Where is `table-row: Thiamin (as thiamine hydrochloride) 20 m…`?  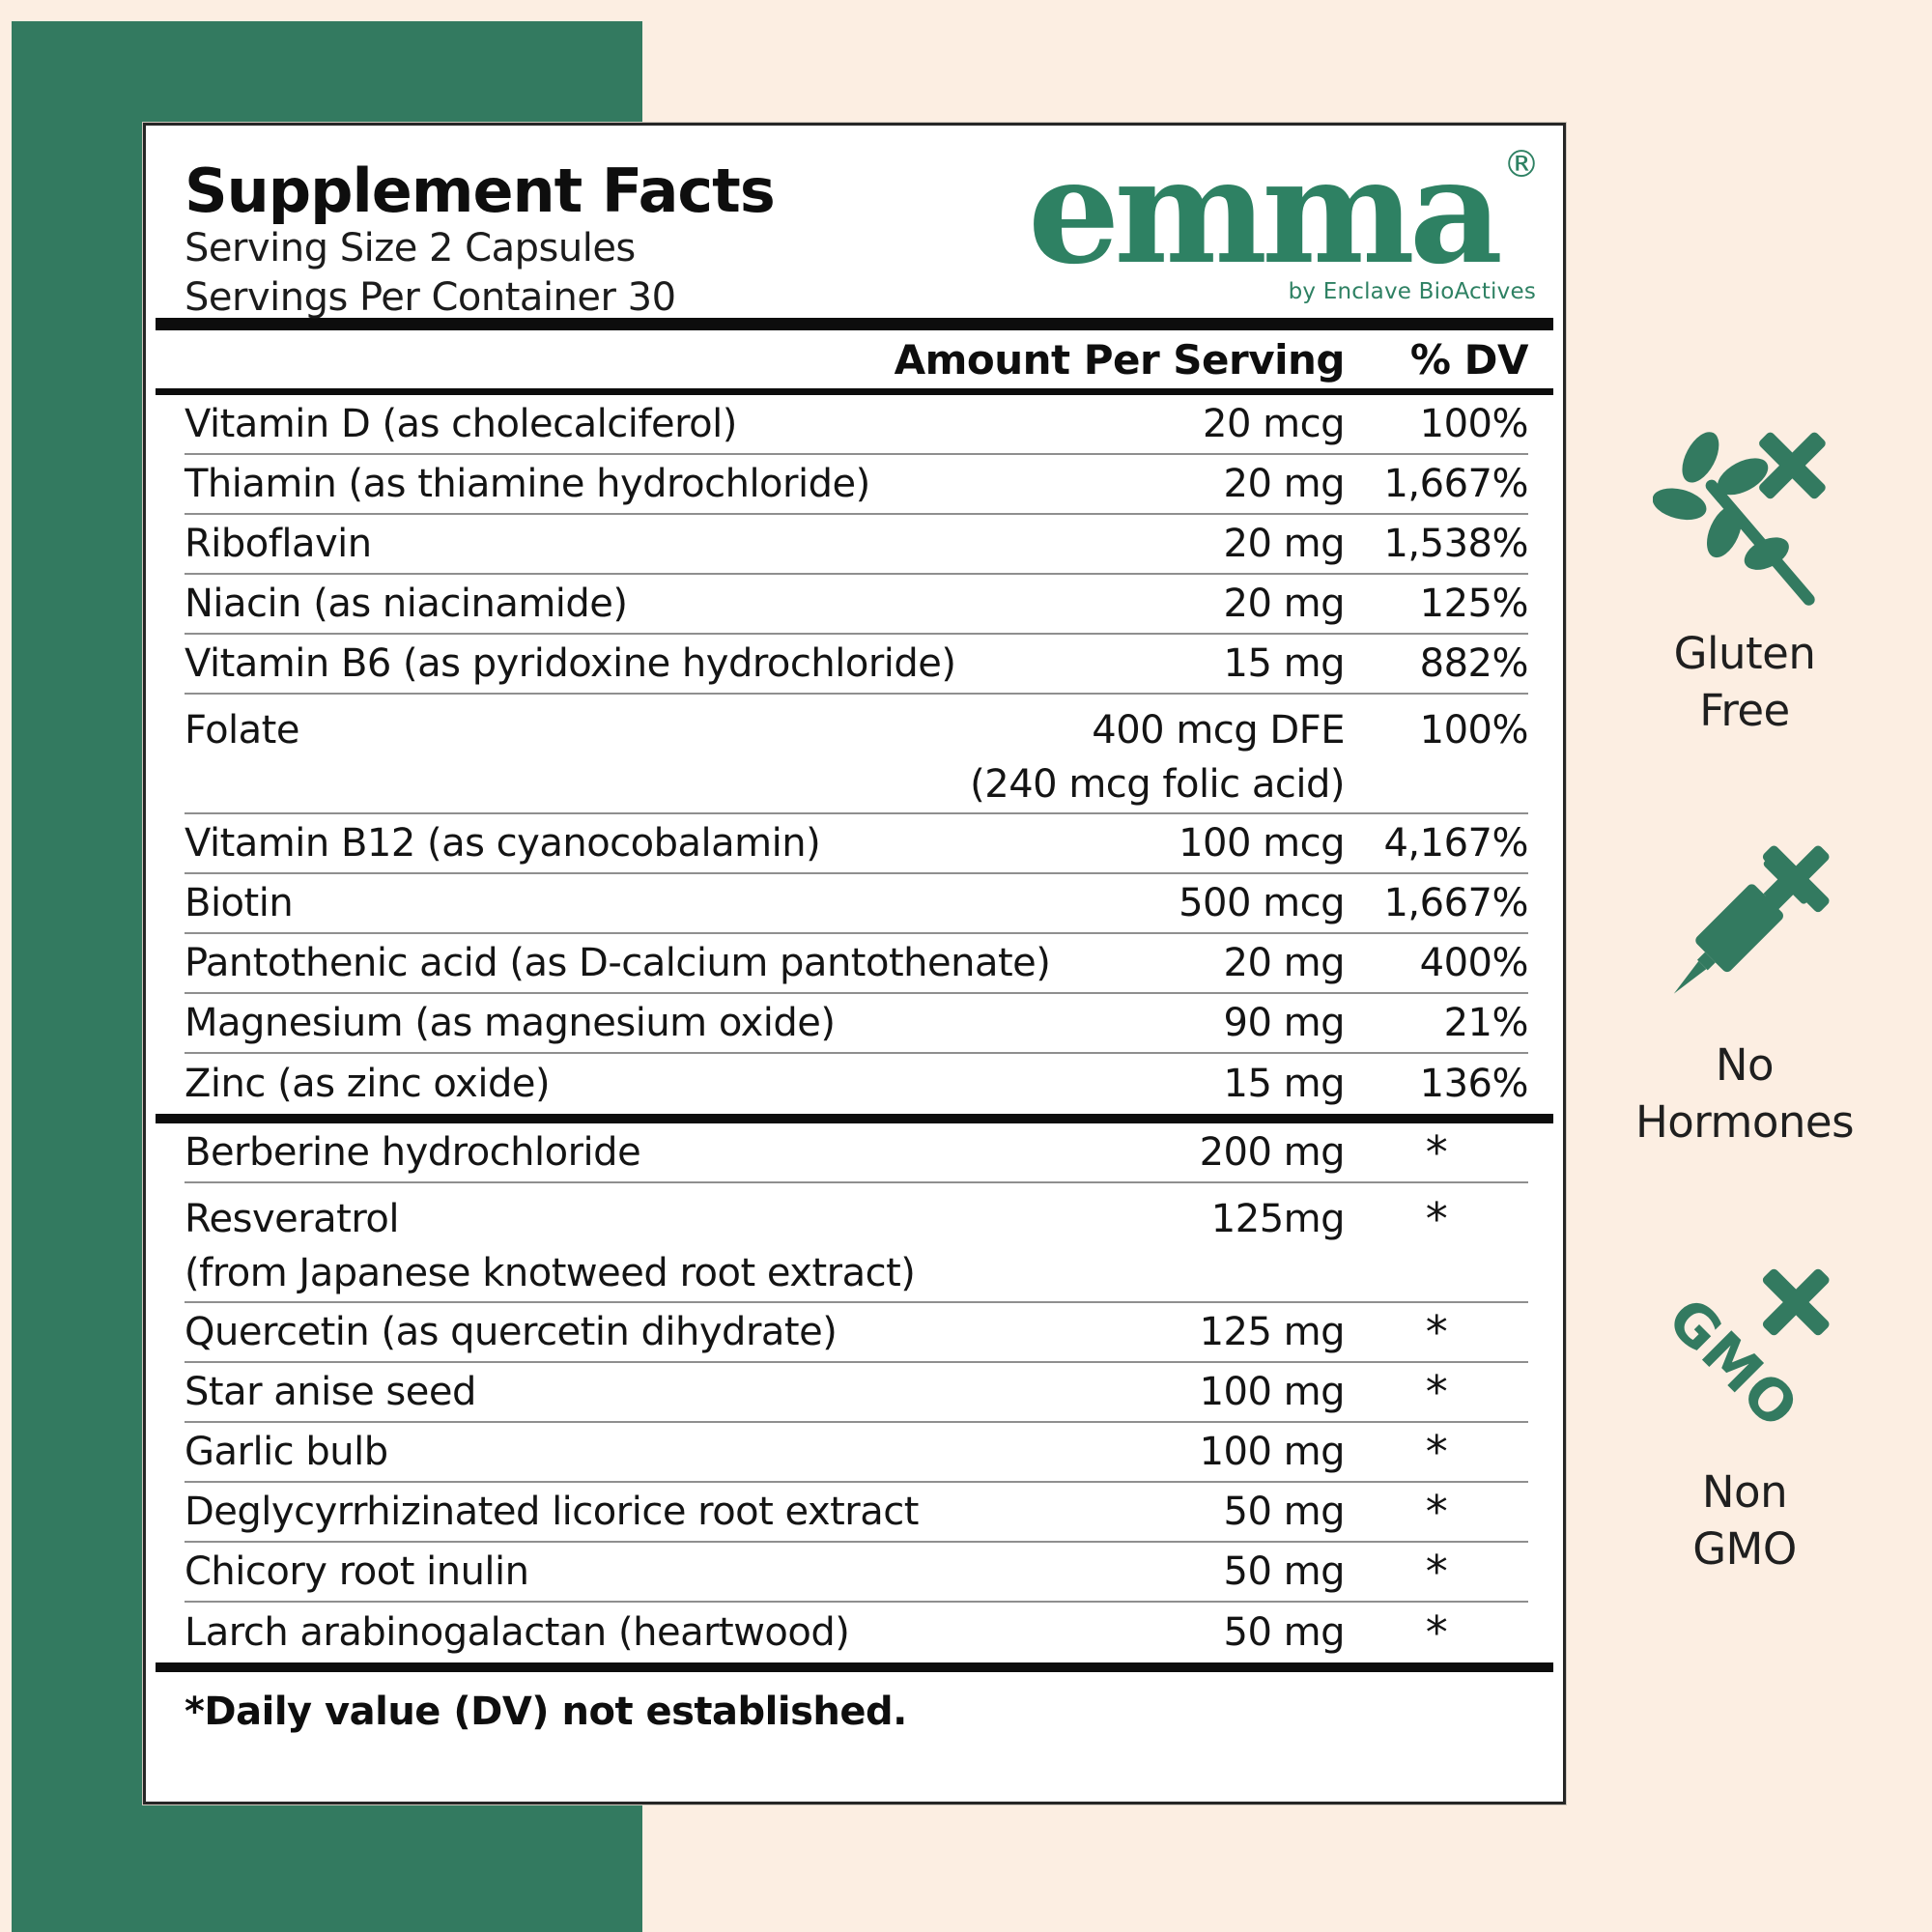
table-row: Thiamin (as thiamine hydrochloride) 20 m… is located at coordinates (857, 485).